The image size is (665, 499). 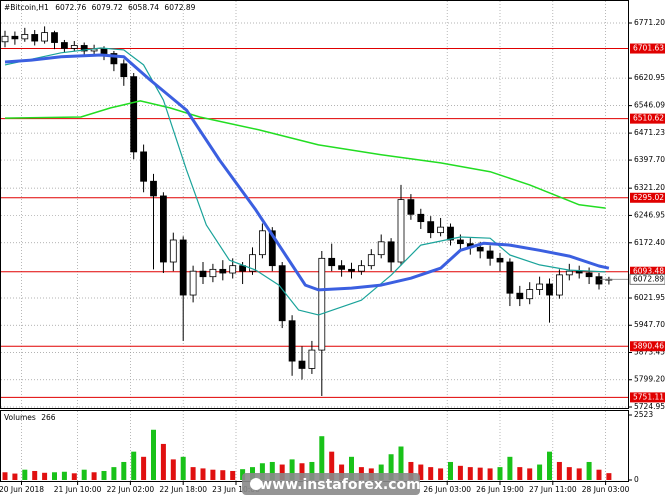 What do you see at coordinates (649, 297) in the screenshot?
I see `y-tick-label: 6021.95` at bounding box center [649, 297].